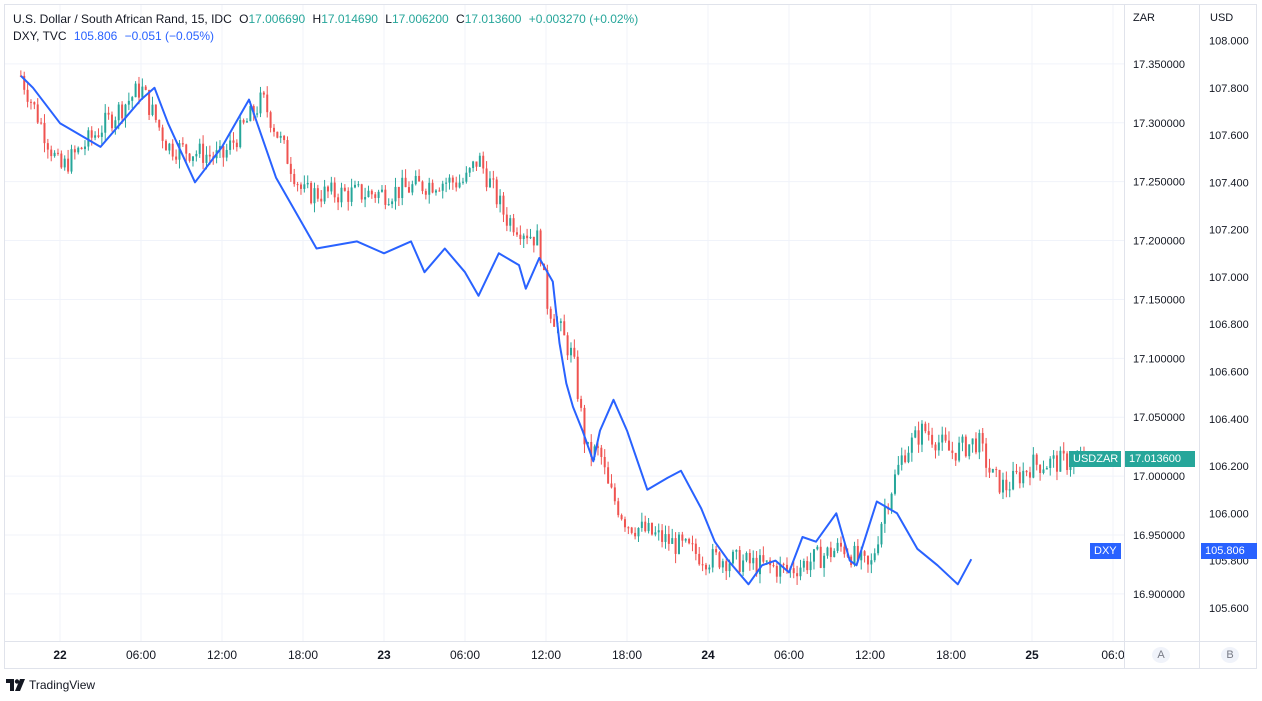 This screenshot has width=1262, height=701. Describe the element at coordinates (460, 19) in the screenshot. I see `close-label: C` at that location.